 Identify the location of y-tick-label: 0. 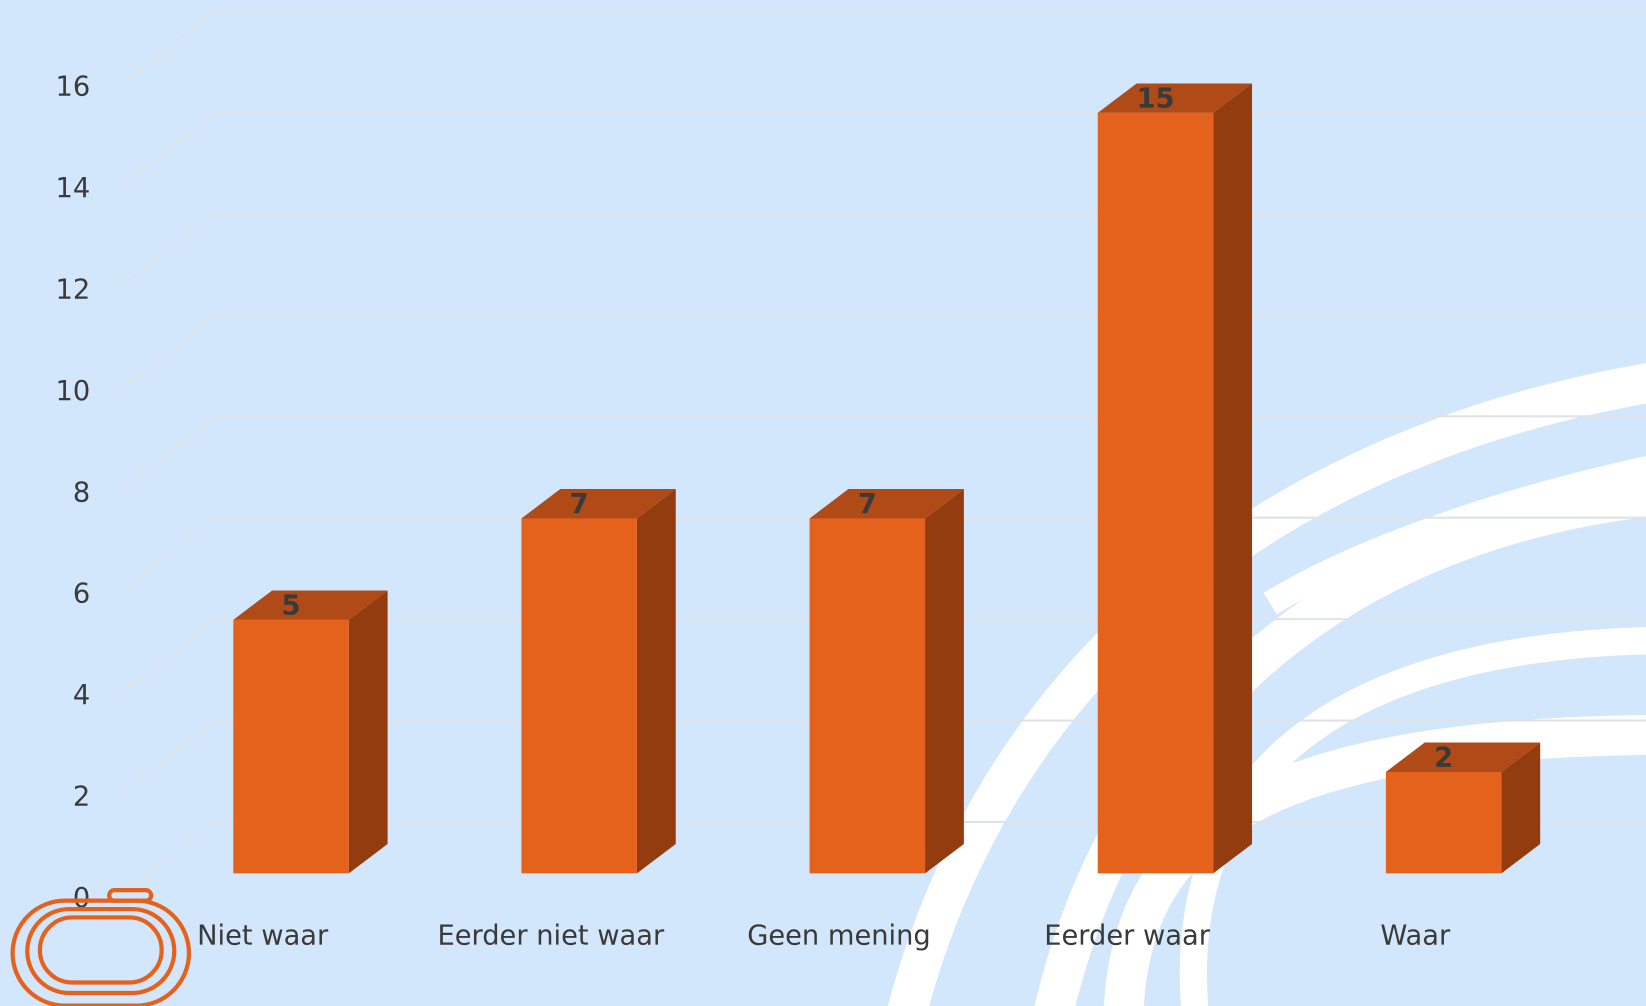
(81, 898).